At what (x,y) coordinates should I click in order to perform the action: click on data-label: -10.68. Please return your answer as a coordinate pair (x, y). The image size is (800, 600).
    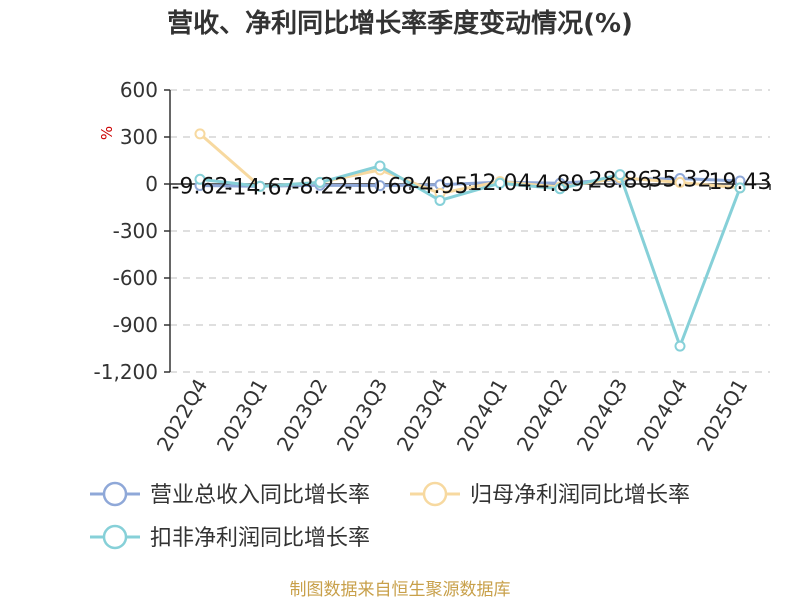
    Looking at the image, I should click on (380, 187).